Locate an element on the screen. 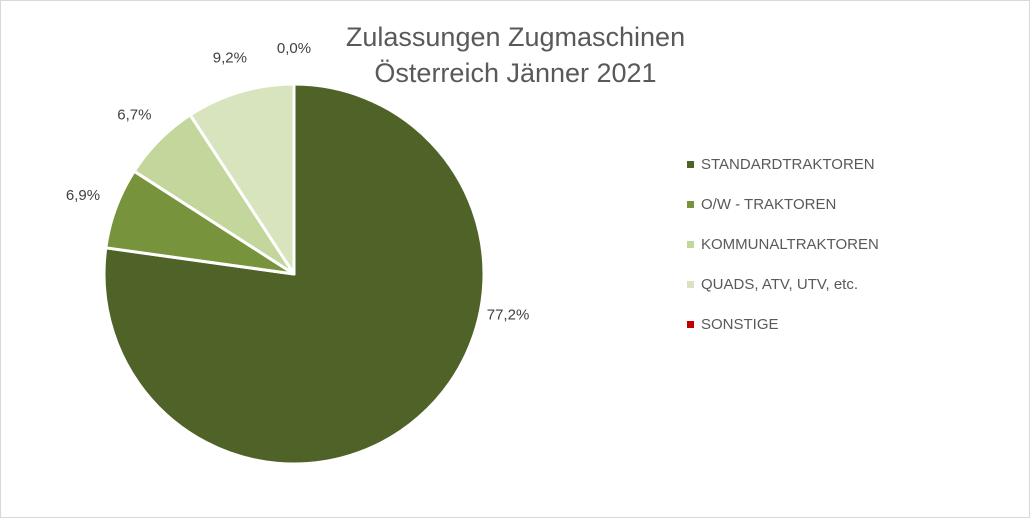 This screenshot has height=518, width=1030. legend-label: KOMMUNALTRAKTOREN is located at coordinates (790, 244).